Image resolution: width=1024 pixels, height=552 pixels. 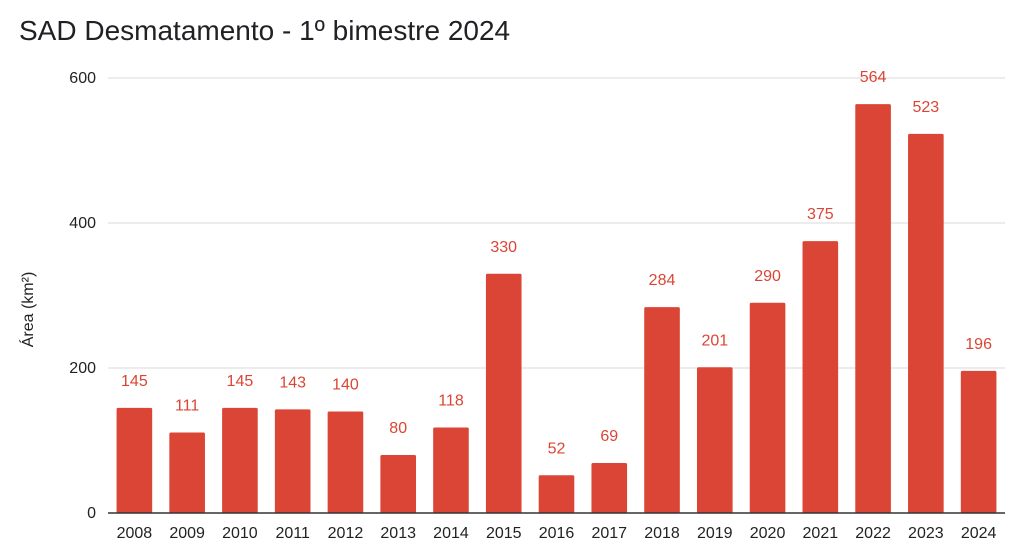 What do you see at coordinates (873, 308) in the screenshot?
I see `bar-2022` at bounding box center [873, 308].